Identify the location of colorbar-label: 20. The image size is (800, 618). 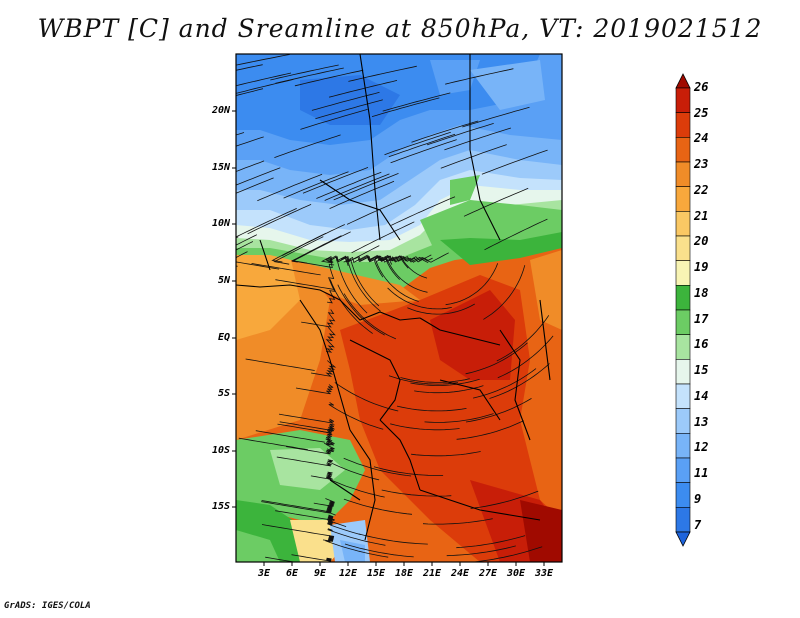
(701, 241).